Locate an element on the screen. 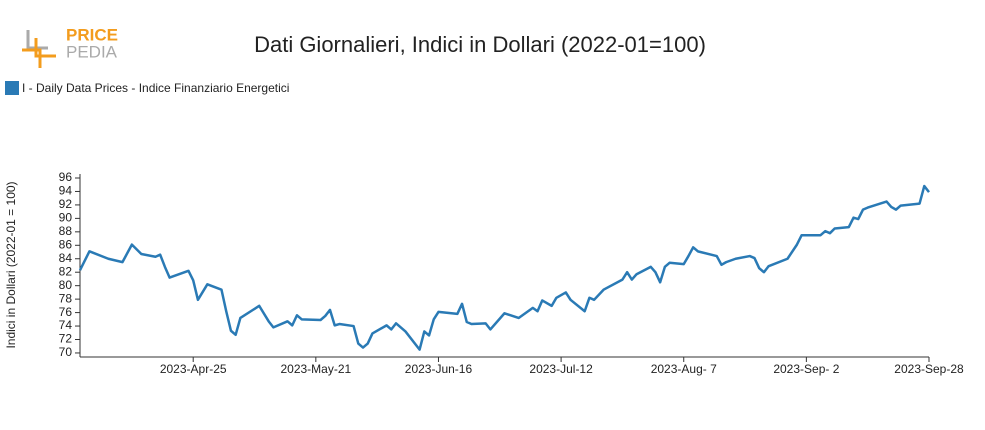 Image resolution: width=985 pixels, height=430 pixels. y-tick-label: 96 is located at coordinates (66, 177).